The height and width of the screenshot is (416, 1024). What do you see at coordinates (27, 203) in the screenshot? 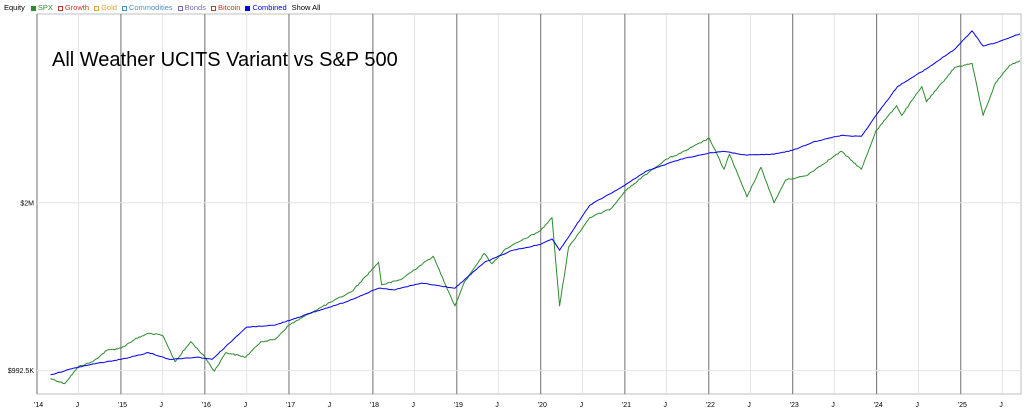
I see `y-tick-label: $2M` at bounding box center [27, 203].